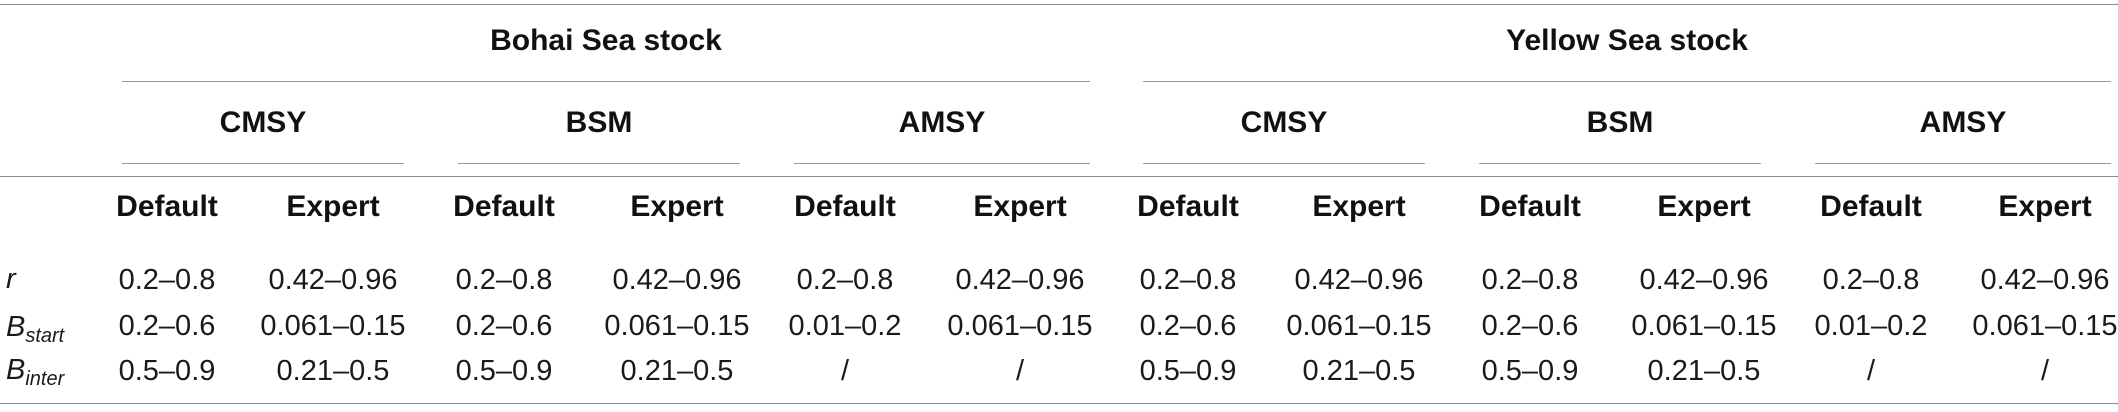  I want to click on header-bottom-rule, so click(1059, 176).